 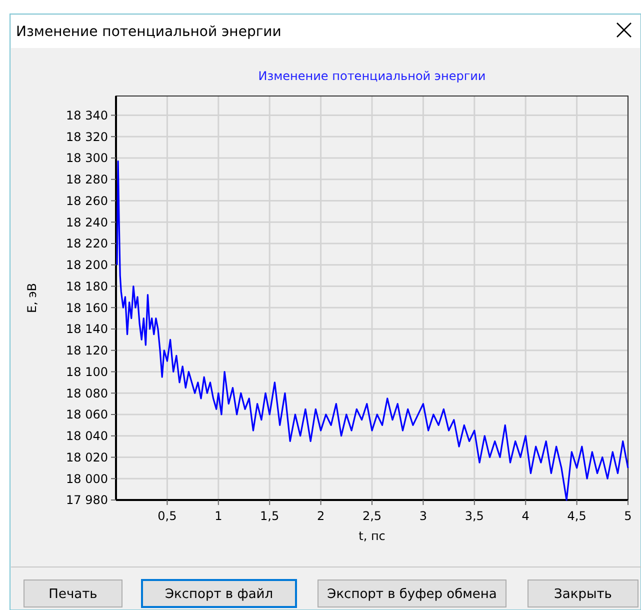 What do you see at coordinates (412, 594) in the screenshot?
I see `text: Экспорт в буфер обмена` at bounding box center [412, 594].